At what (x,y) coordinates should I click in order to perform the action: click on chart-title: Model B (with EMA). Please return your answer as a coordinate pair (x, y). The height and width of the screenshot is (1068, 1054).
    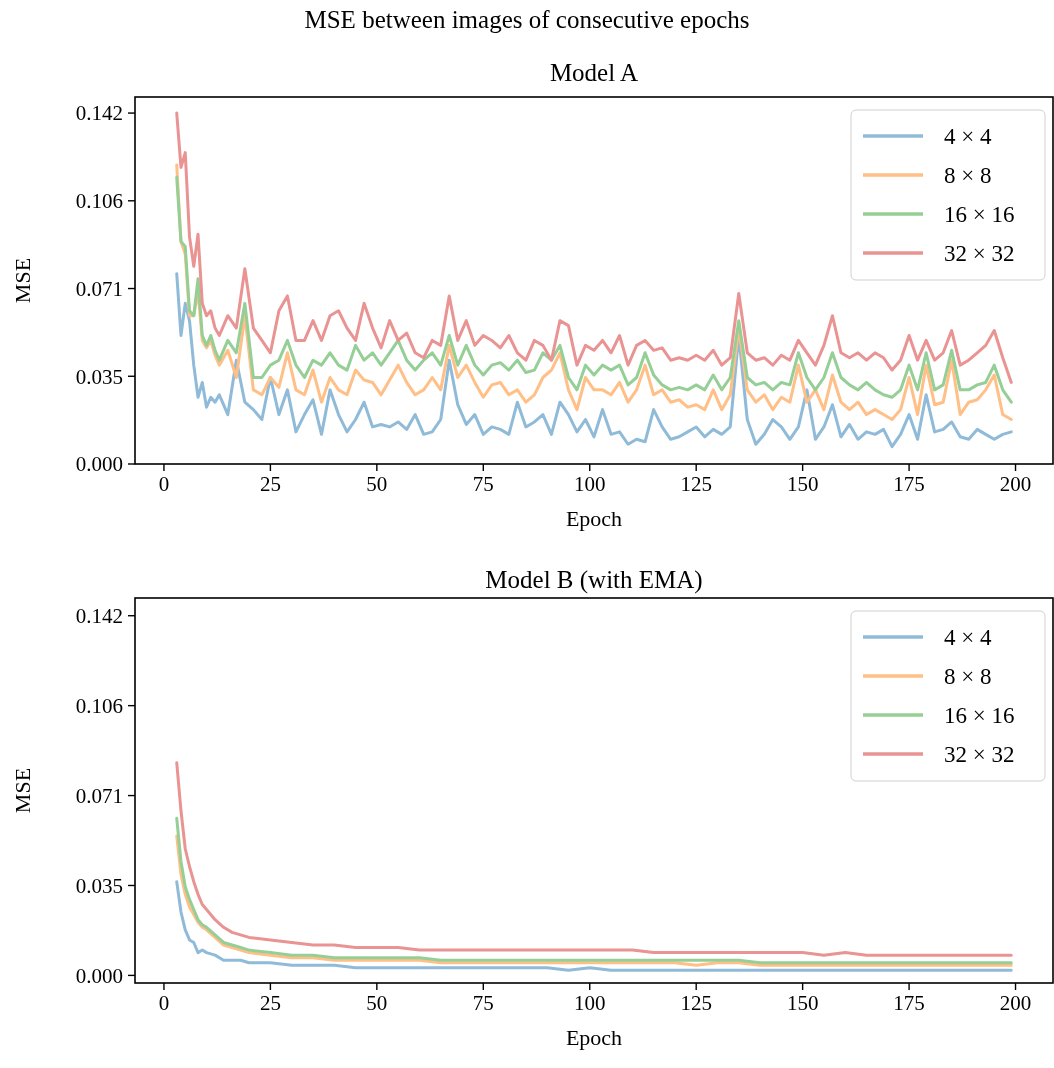
    Looking at the image, I should click on (594, 580).